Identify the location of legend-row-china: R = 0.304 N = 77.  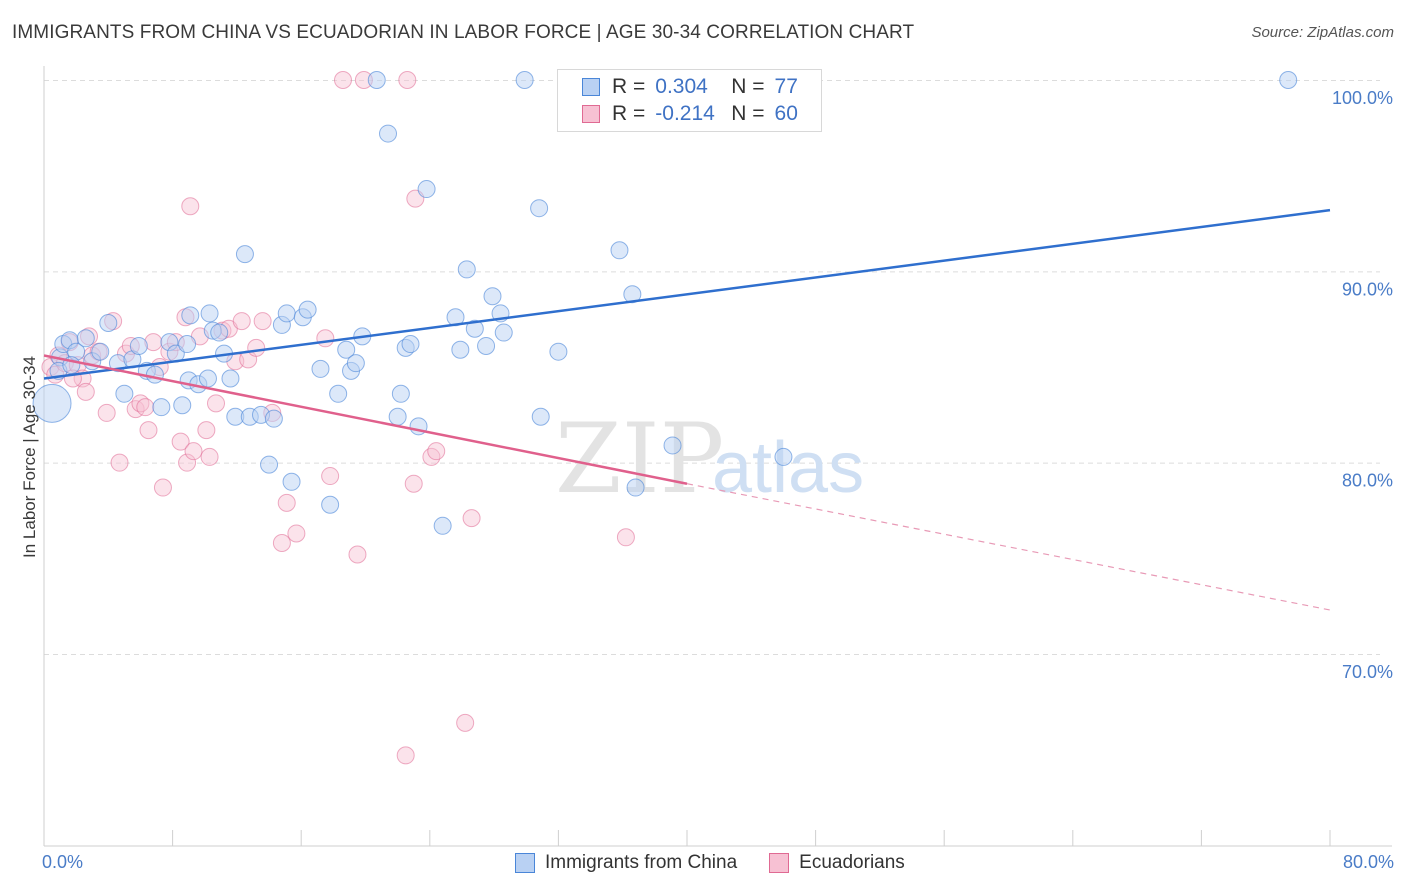
(690, 87).